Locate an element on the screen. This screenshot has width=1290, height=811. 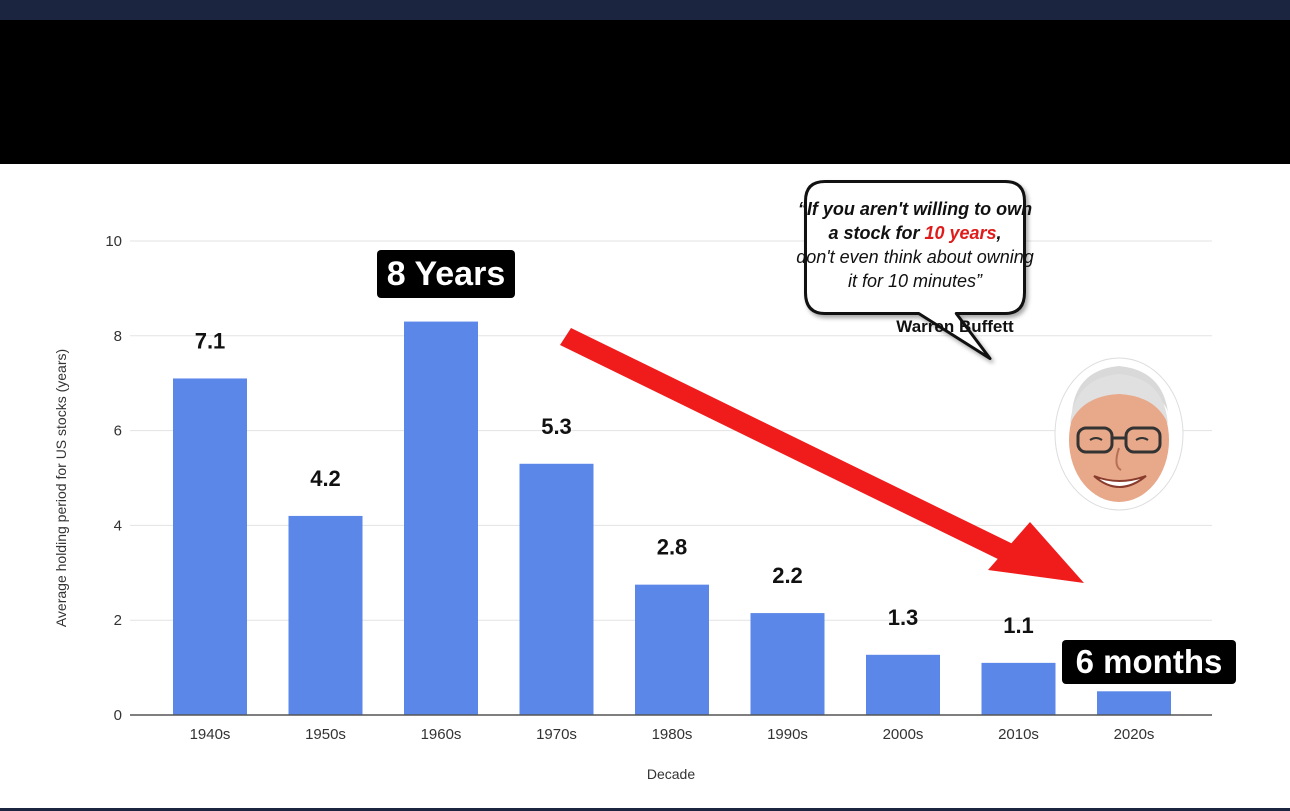
bar-2020s is located at coordinates (1134, 703).